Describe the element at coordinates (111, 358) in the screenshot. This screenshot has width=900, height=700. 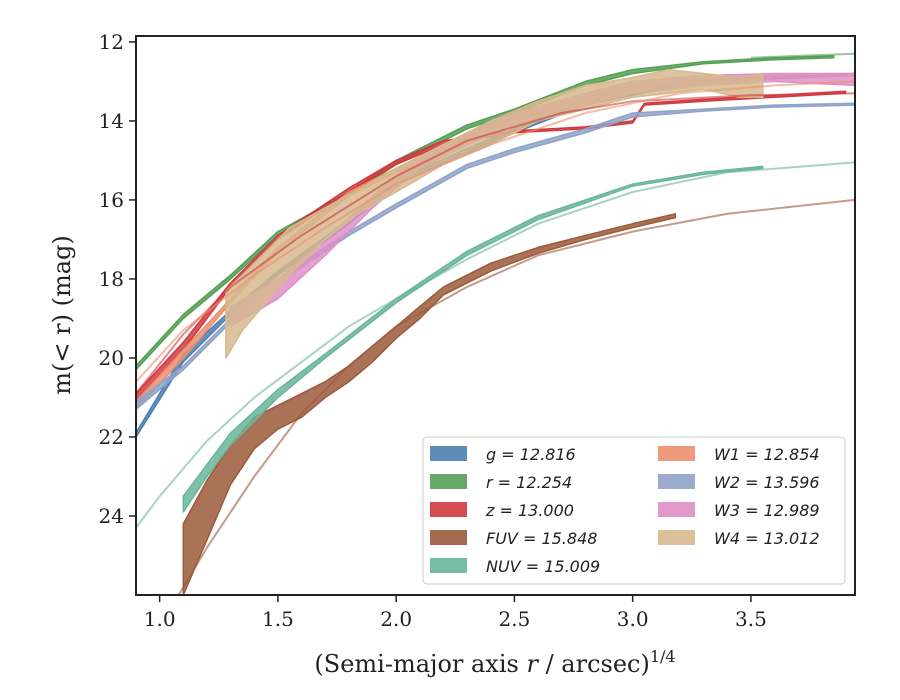
I see `y-tick-label: 20` at that location.